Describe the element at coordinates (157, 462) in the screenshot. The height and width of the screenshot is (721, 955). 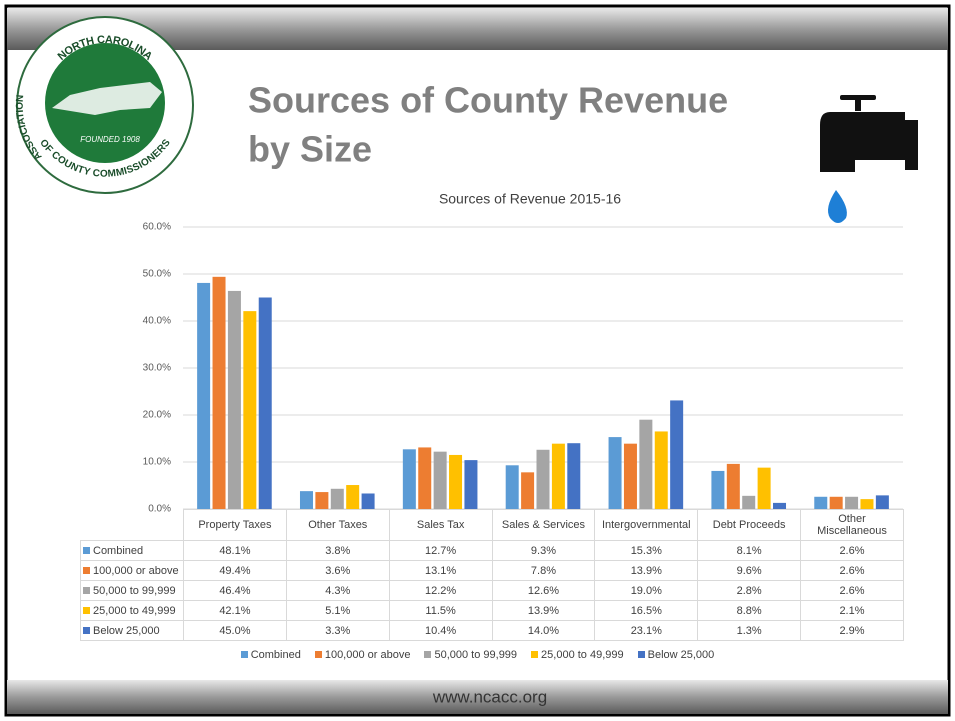
I see `y-tick-label: 10.0%` at that location.